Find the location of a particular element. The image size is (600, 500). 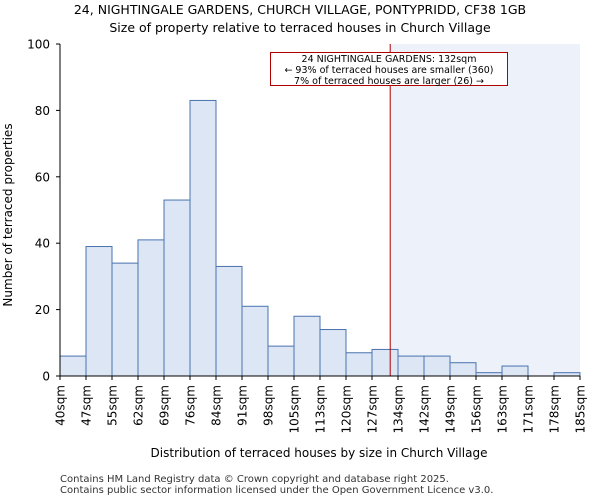

x-tick-label-40sqm: 40sqm is located at coordinates (61, 405).